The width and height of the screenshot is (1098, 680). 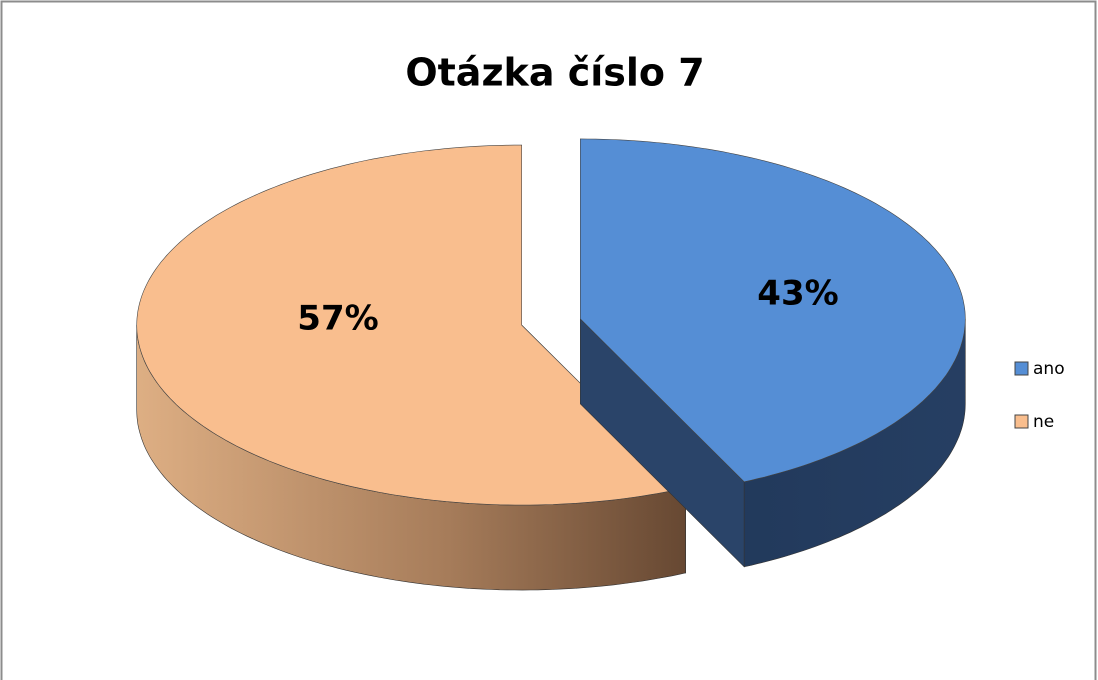 What do you see at coordinates (1049, 369) in the screenshot?
I see `legend-label: ano` at bounding box center [1049, 369].